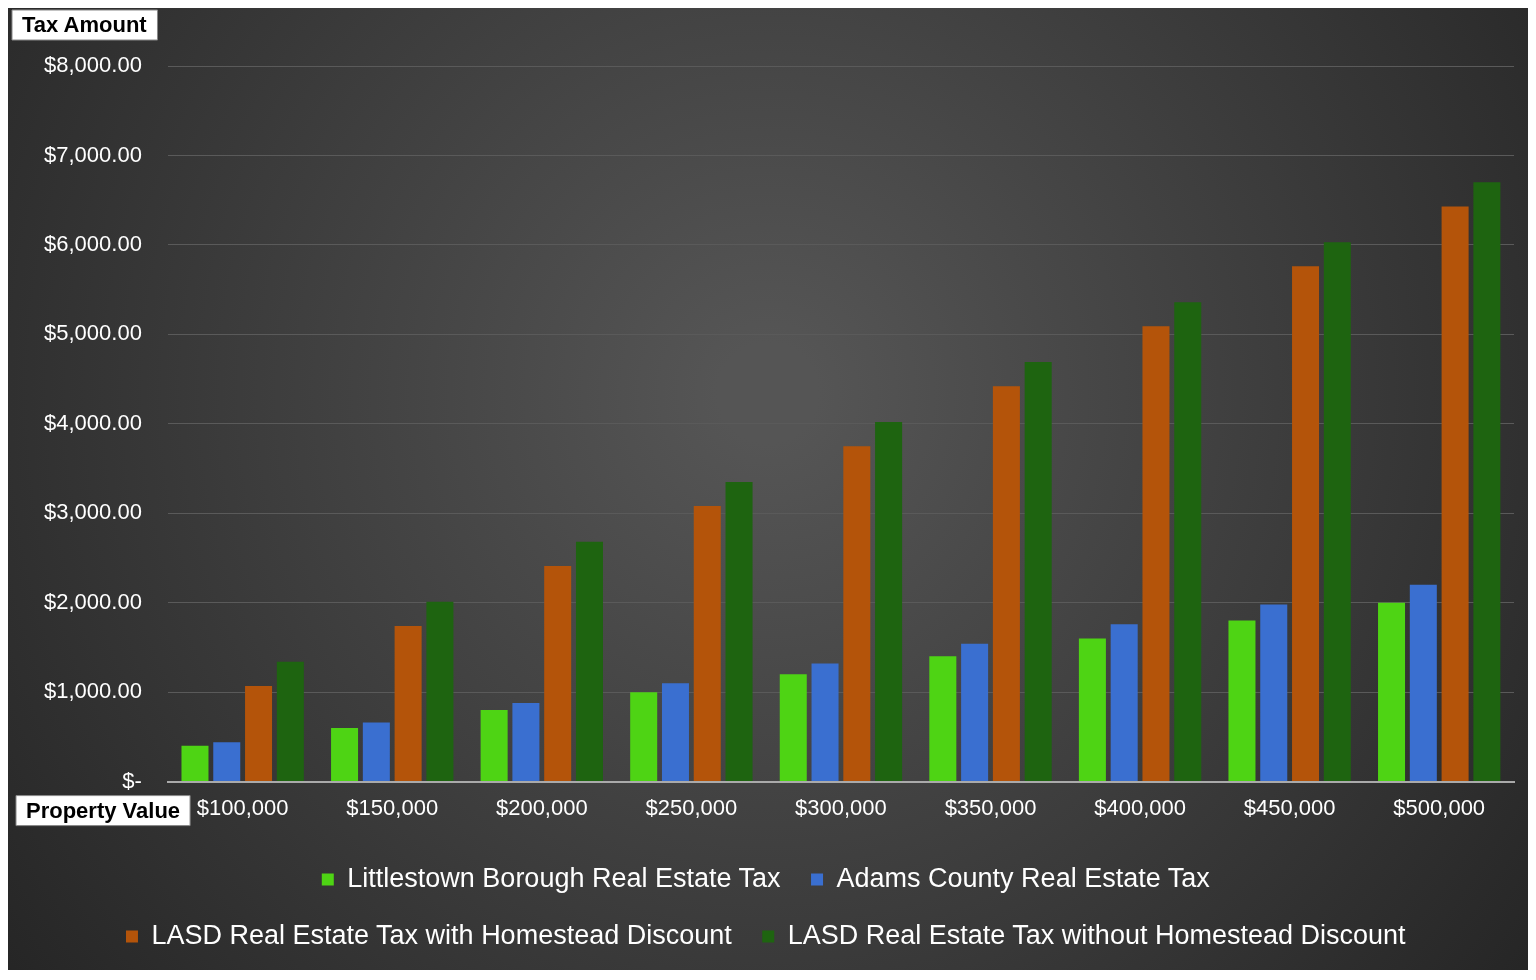 This screenshot has height=980, width=1536. Describe the element at coordinates (93, 601) in the screenshot. I see `y-tick-label: $2,000.00` at that location.